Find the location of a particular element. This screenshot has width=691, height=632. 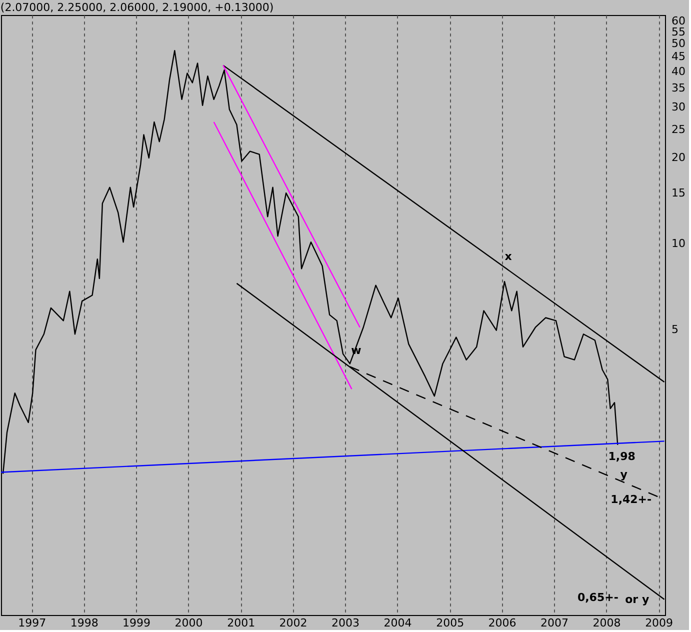

y-tick-label: 60 is located at coordinates (679, 21).